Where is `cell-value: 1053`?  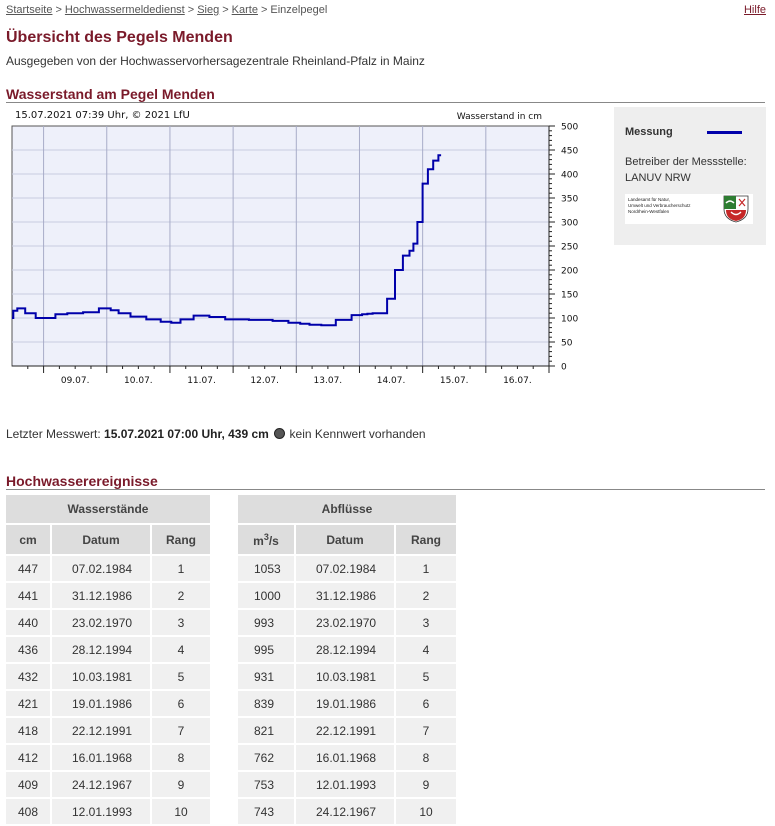 cell-value: 1053 is located at coordinates (266, 568).